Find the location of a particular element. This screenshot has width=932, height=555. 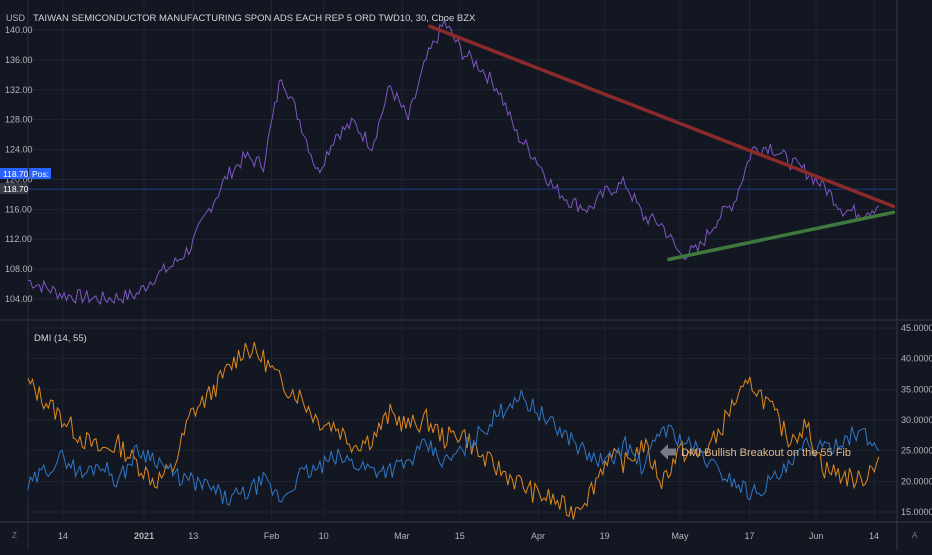

price-tick-label: 128.00 is located at coordinates (19, 120).